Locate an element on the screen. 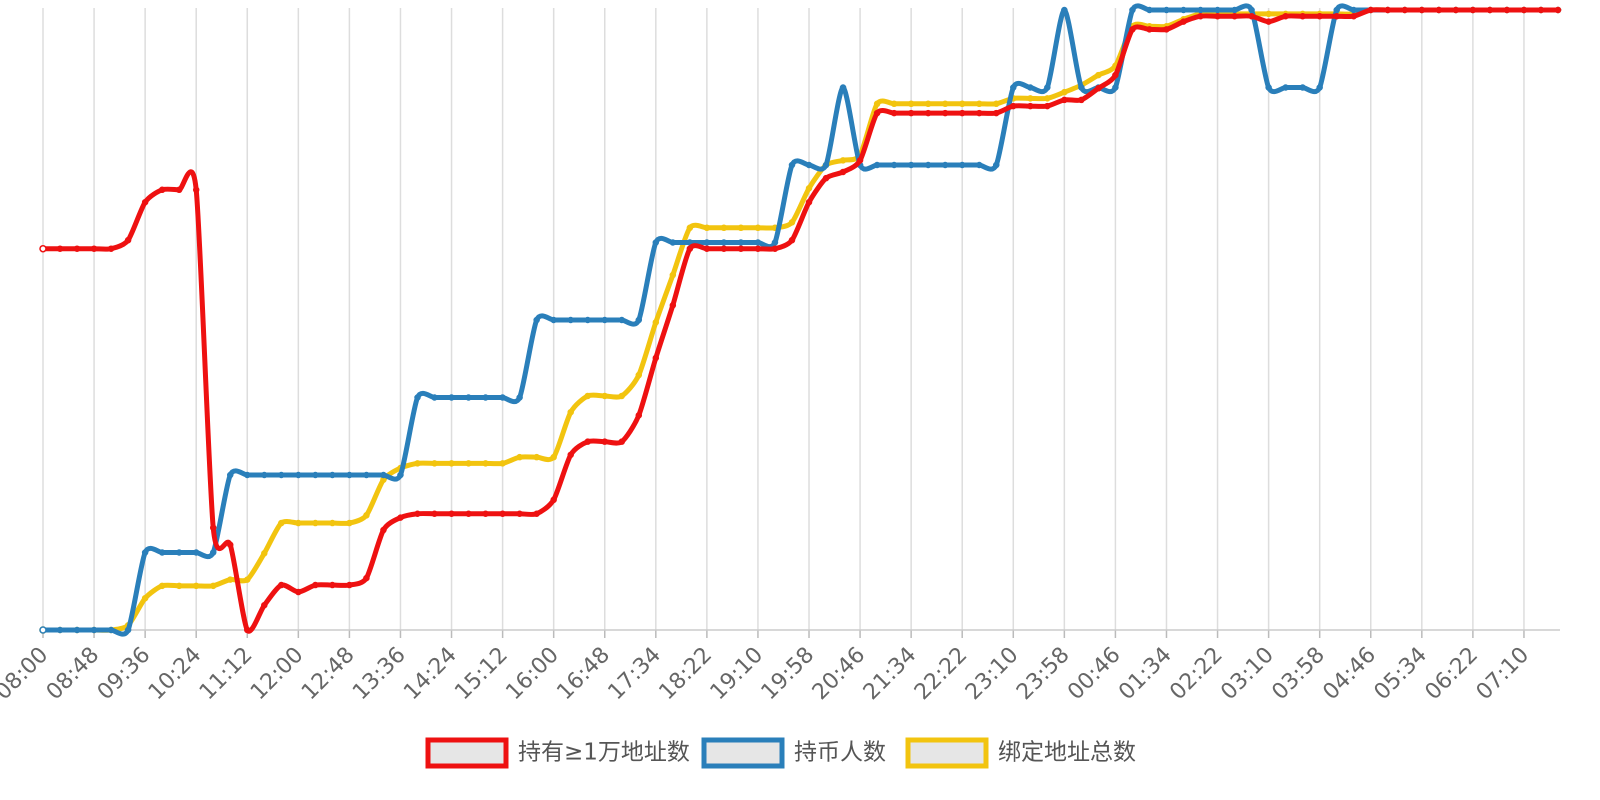  x-tick-label: 08:00 is located at coordinates (26, 674).